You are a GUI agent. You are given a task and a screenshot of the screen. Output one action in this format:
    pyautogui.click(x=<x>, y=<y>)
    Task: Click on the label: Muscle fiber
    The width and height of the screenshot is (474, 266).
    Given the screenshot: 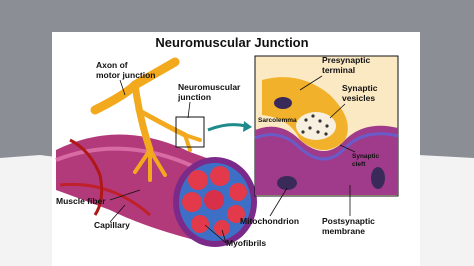 What is the action you would take?
    pyautogui.click(x=81, y=201)
    